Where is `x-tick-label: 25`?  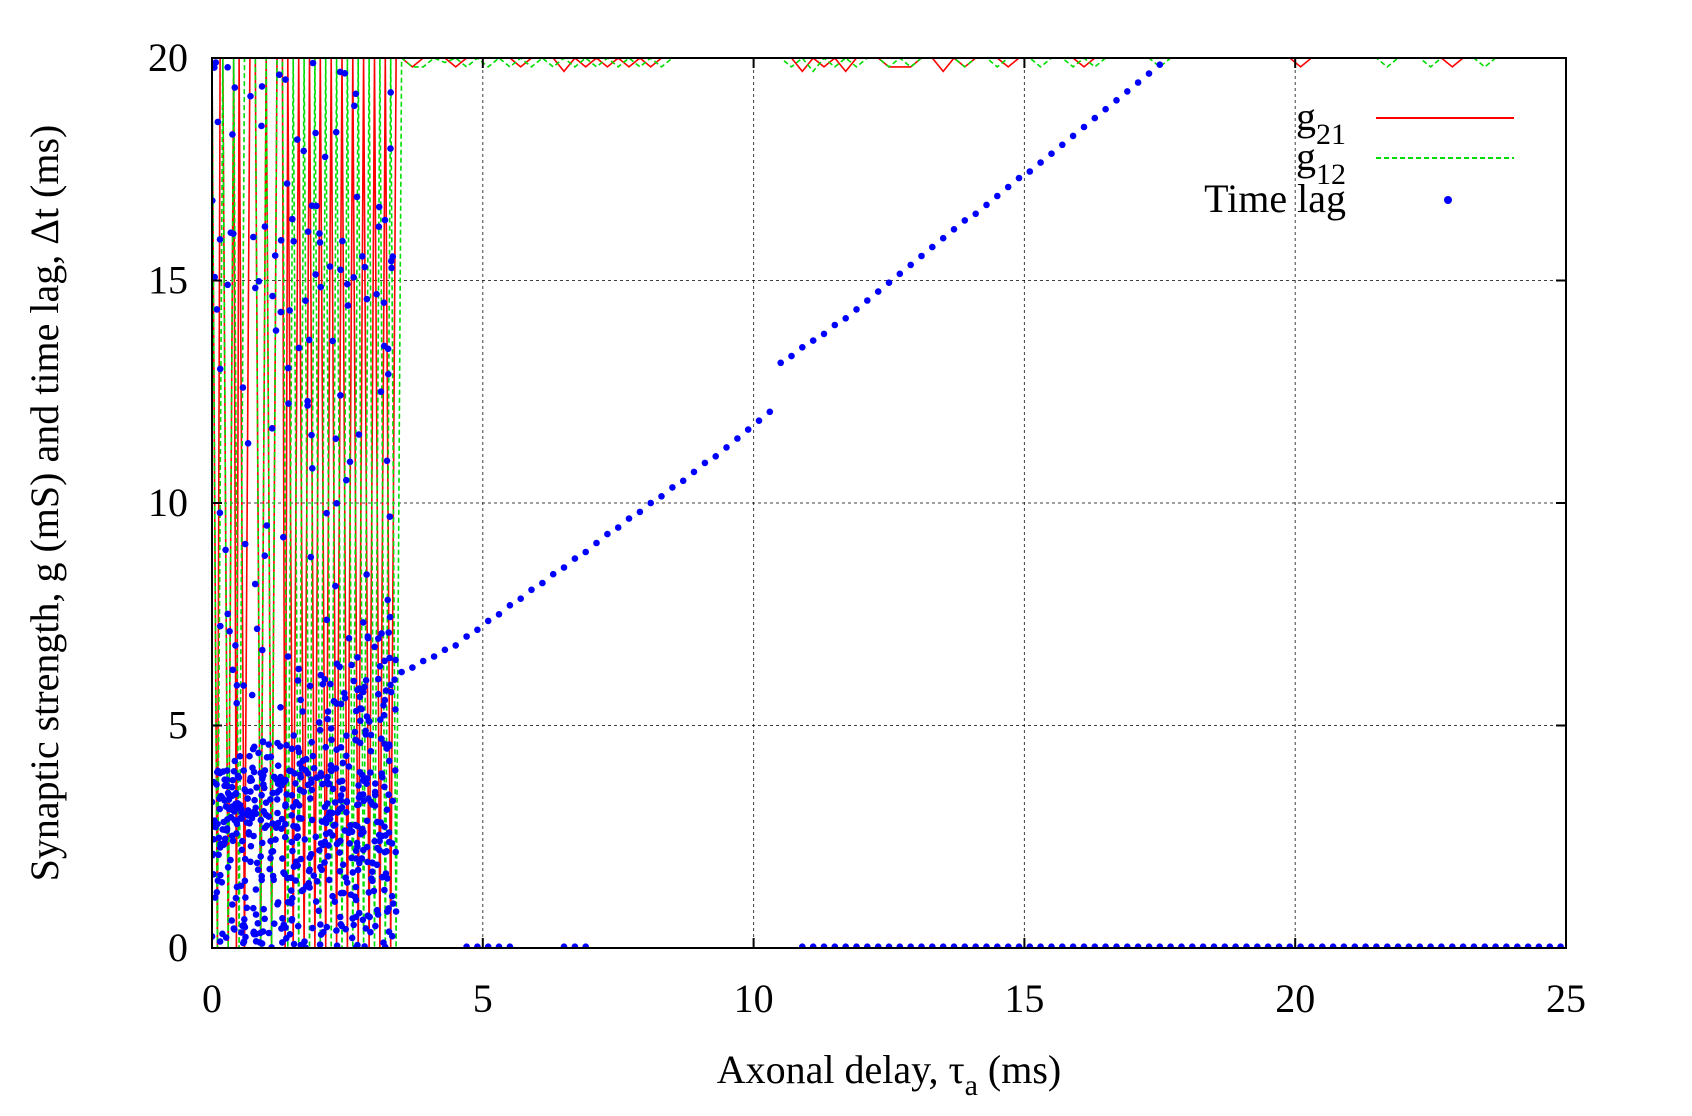
x-tick-label: 25 is located at coordinates (1566, 998).